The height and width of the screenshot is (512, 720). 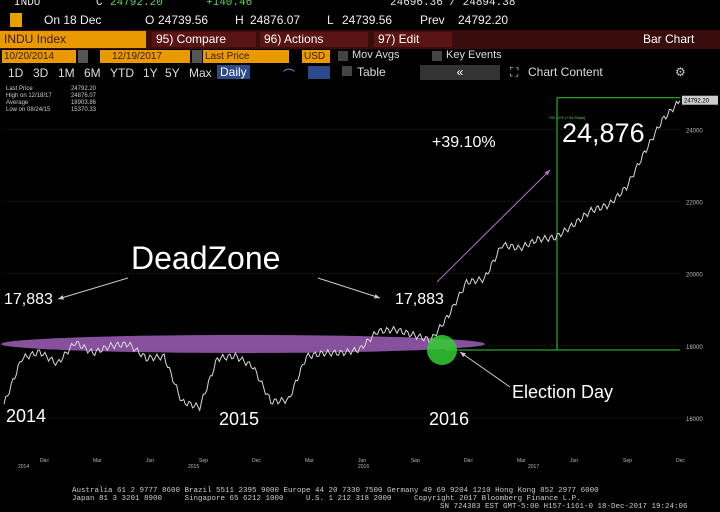 What do you see at coordinates (83, 56) in the screenshot?
I see `calendar-icon` at bounding box center [83, 56].